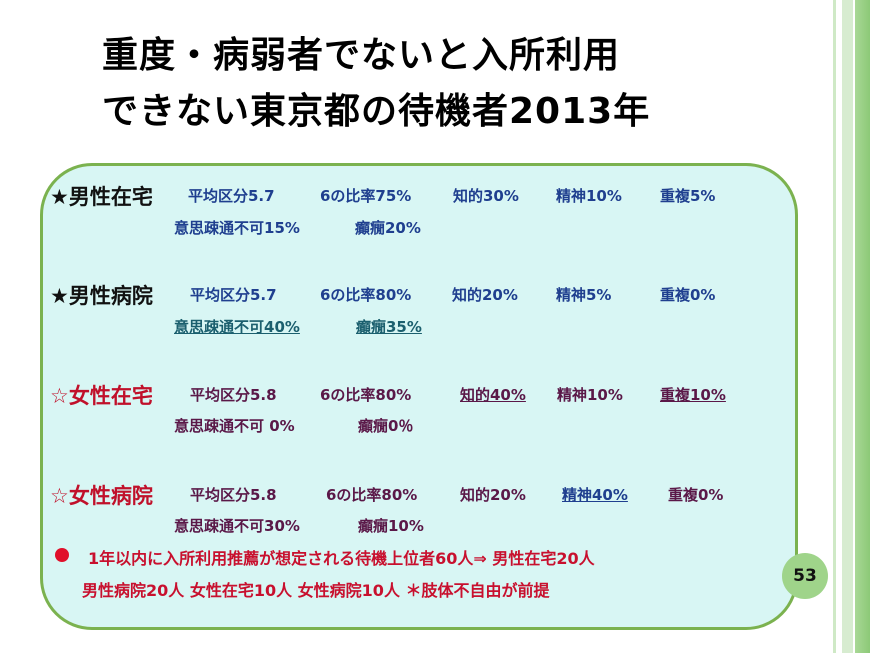 This screenshot has width=870, height=653. What do you see at coordinates (62, 555) in the screenshot?
I see `red-bullet-icon` at bounding box center [62, 555].